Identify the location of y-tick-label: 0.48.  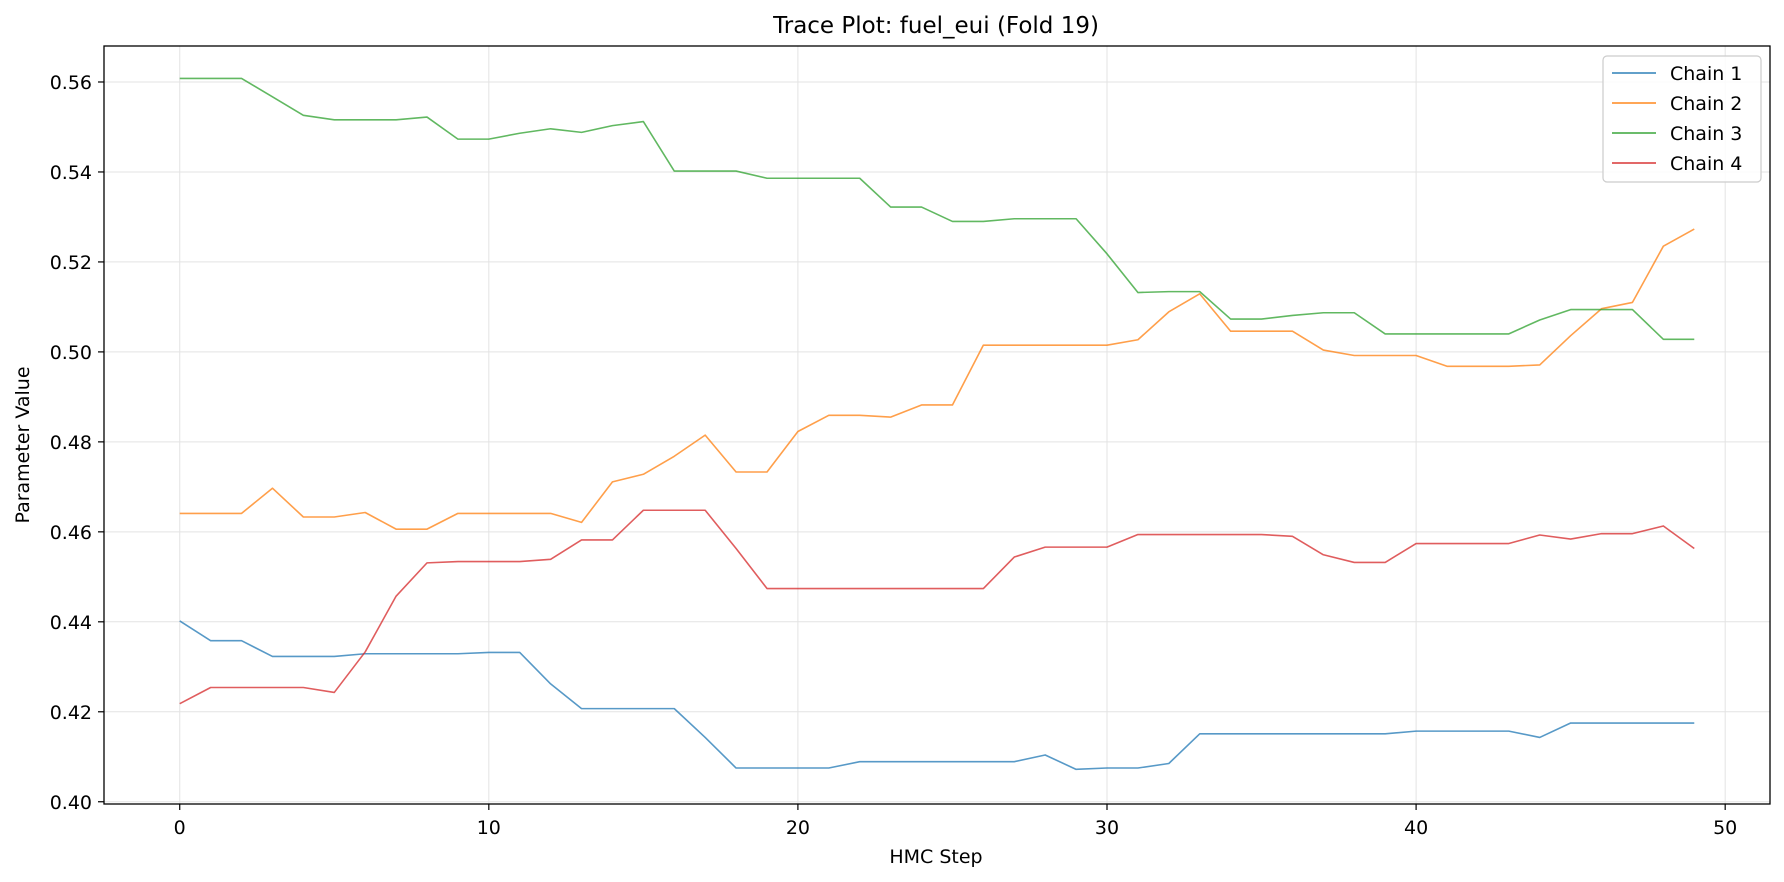
(71, 443).